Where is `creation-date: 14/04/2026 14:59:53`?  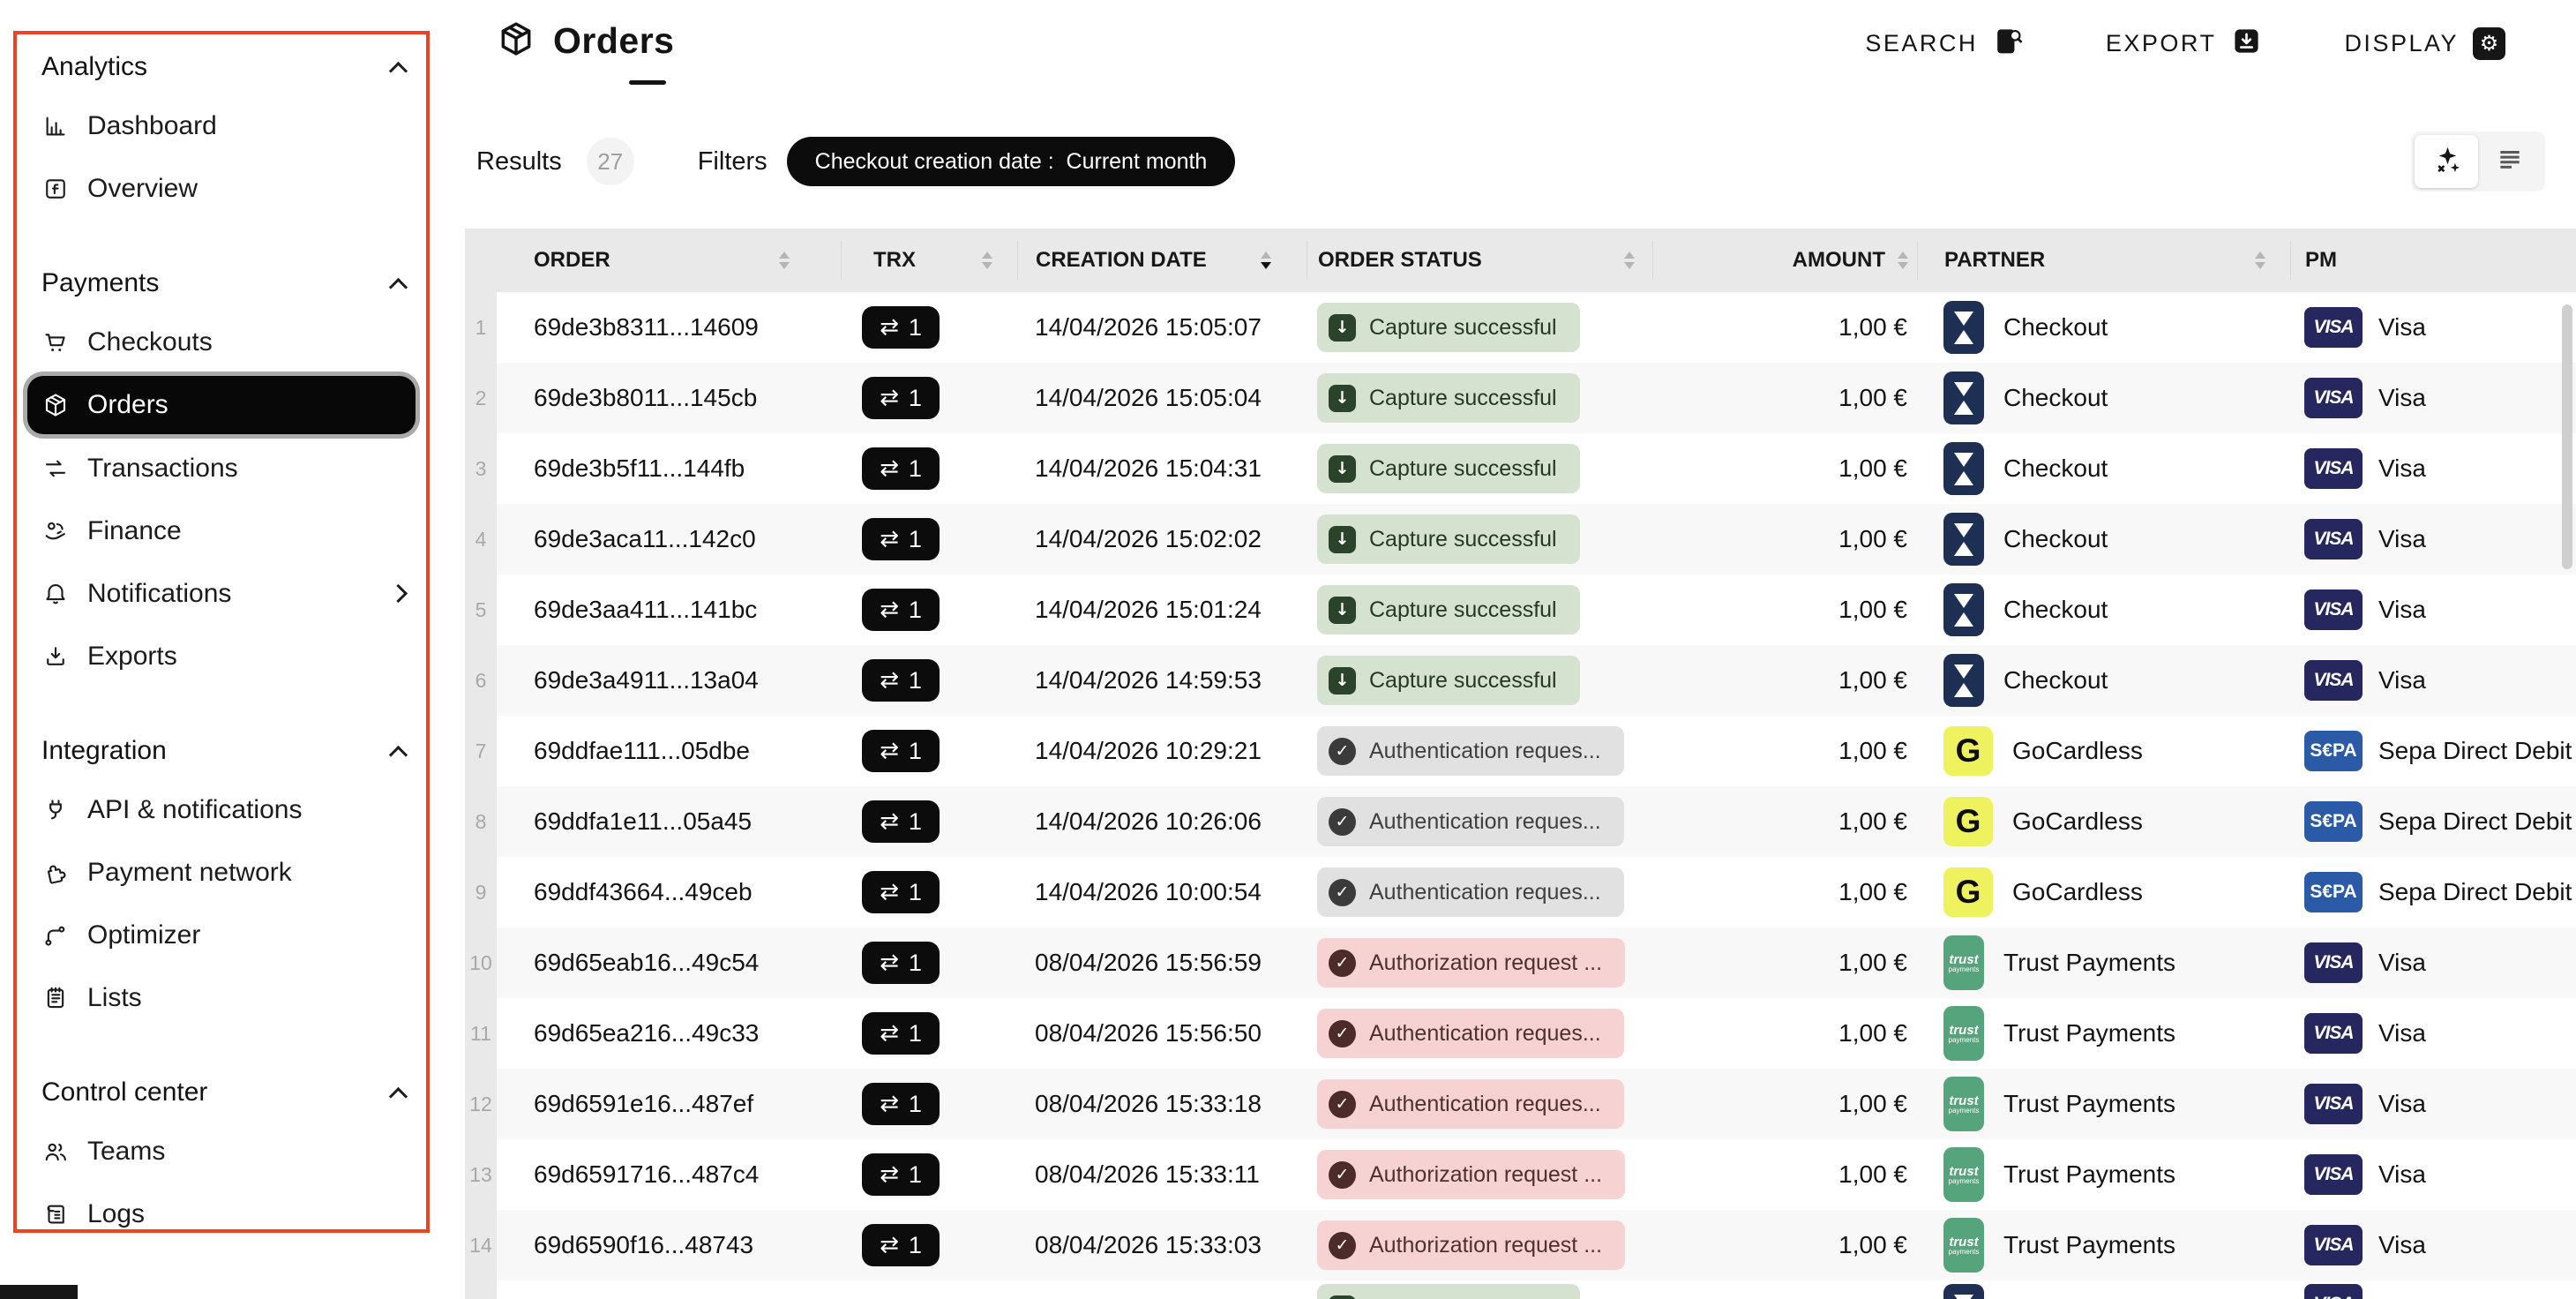
creation-date: 14/04/2026 14:59:53 is located at coordinates (1148, 680).